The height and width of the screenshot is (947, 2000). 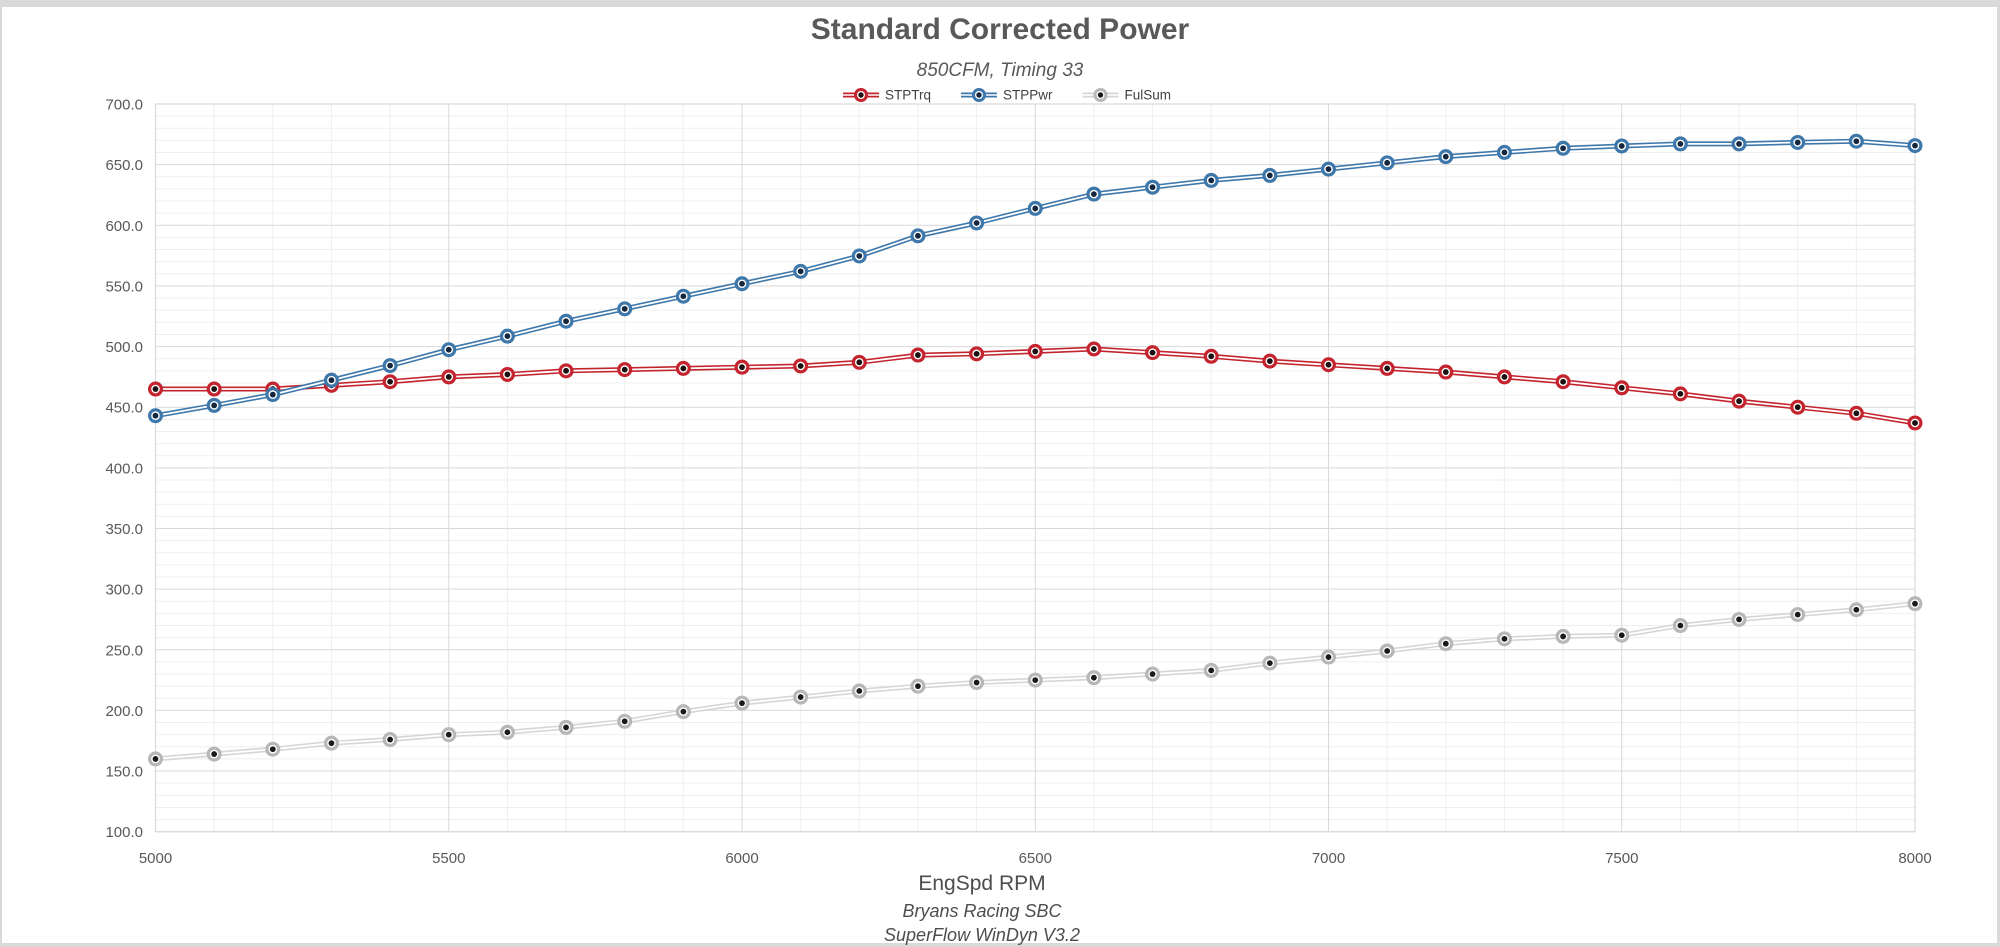 I want to click on x-axis-title: EngSpd RPM, so click(x=981, y=883).